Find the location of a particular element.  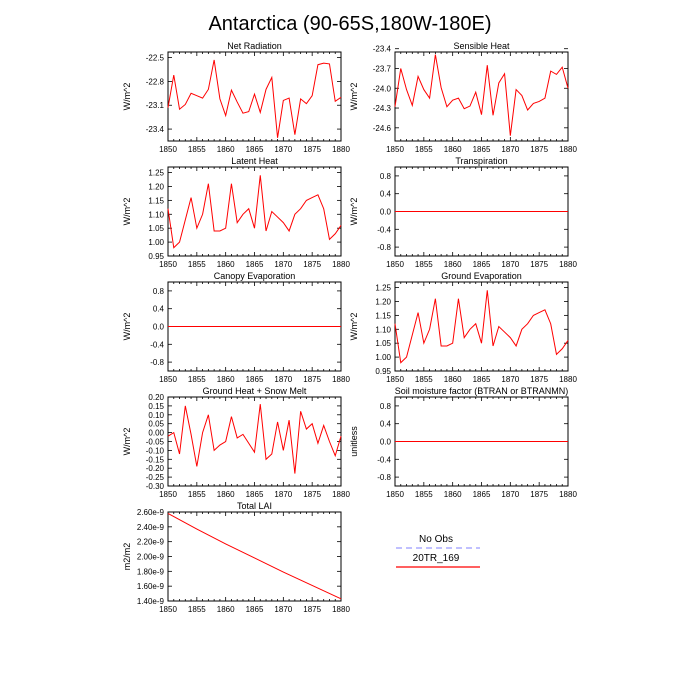

y-axis-label: m2/m2 is located at coordinates (127, 557).